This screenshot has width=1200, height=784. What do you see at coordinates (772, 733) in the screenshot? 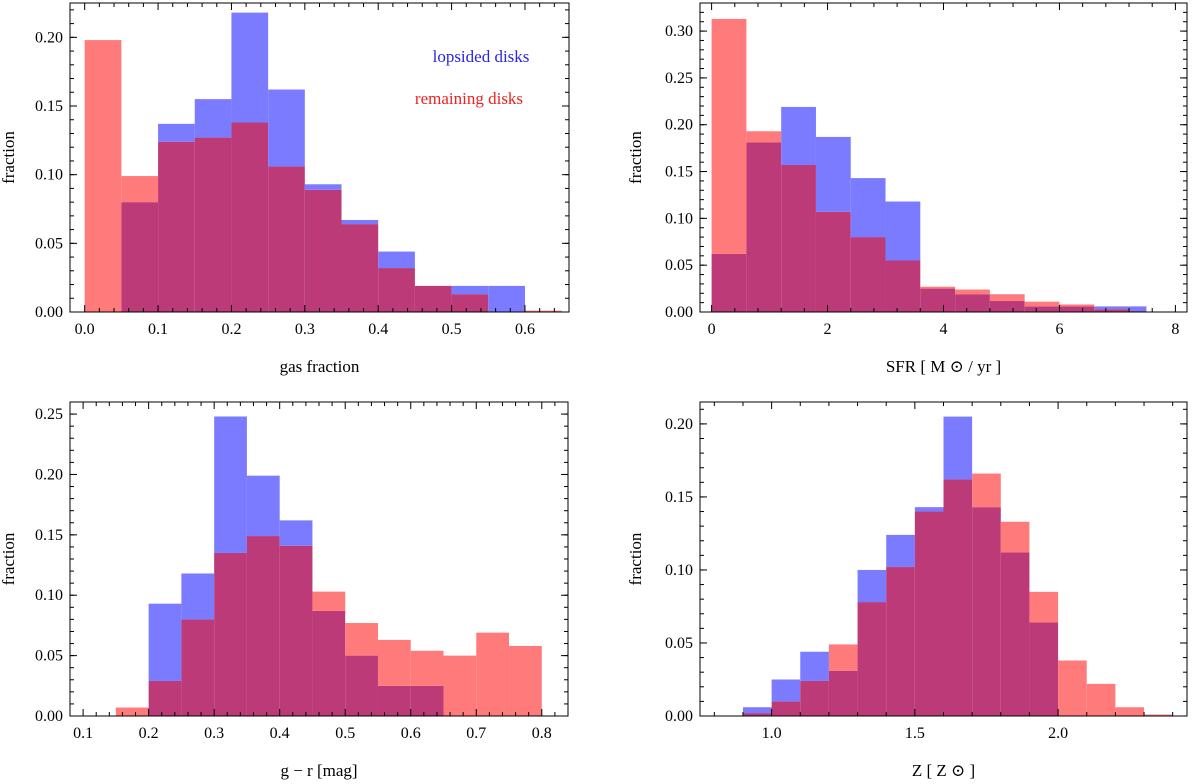
I see `x-tick-label: 1.0` at bounding box center [772, 733].